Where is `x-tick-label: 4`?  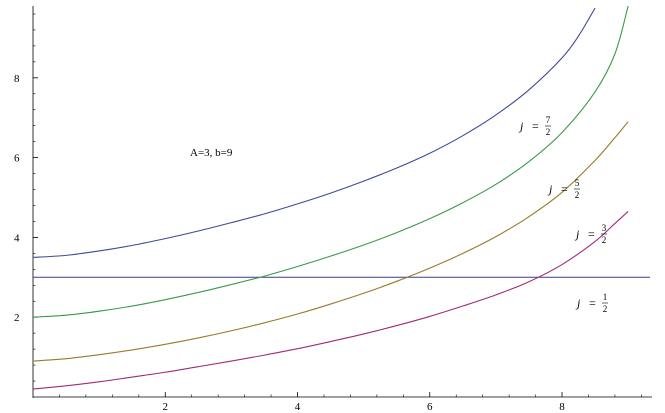 x-tick-label: 4 is located at coordinates (298, 407).